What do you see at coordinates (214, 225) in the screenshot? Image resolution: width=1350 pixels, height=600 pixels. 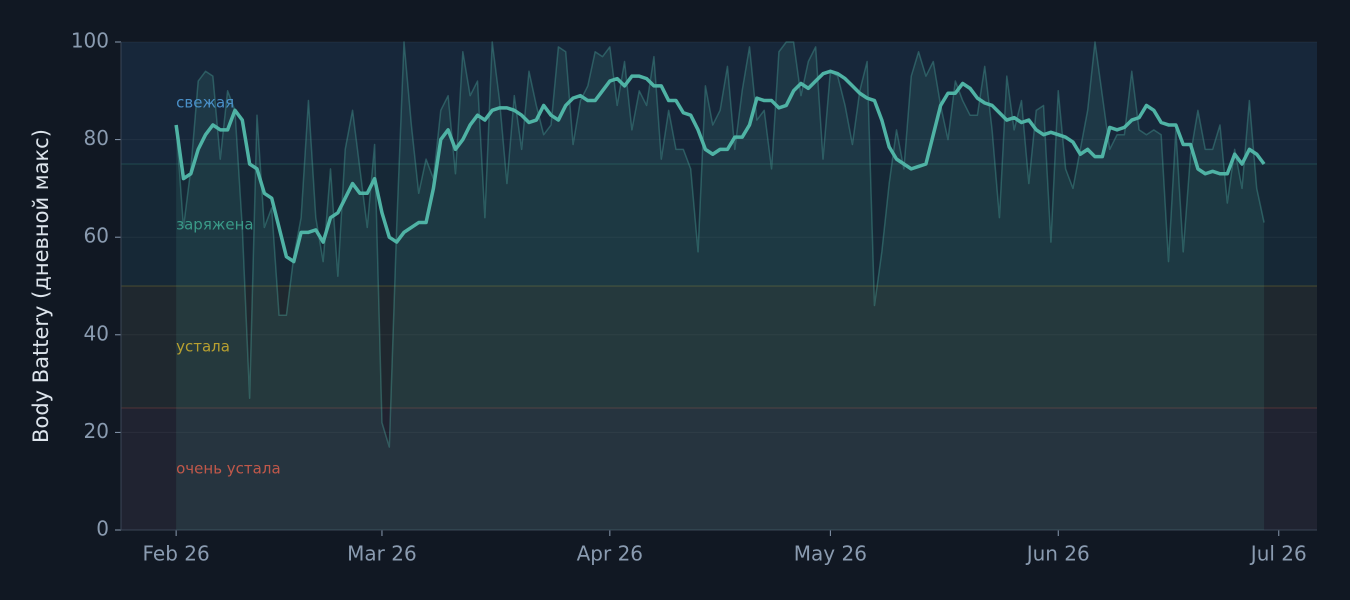 I see `zone-label: заряжена` at bounding box center [214, 225].